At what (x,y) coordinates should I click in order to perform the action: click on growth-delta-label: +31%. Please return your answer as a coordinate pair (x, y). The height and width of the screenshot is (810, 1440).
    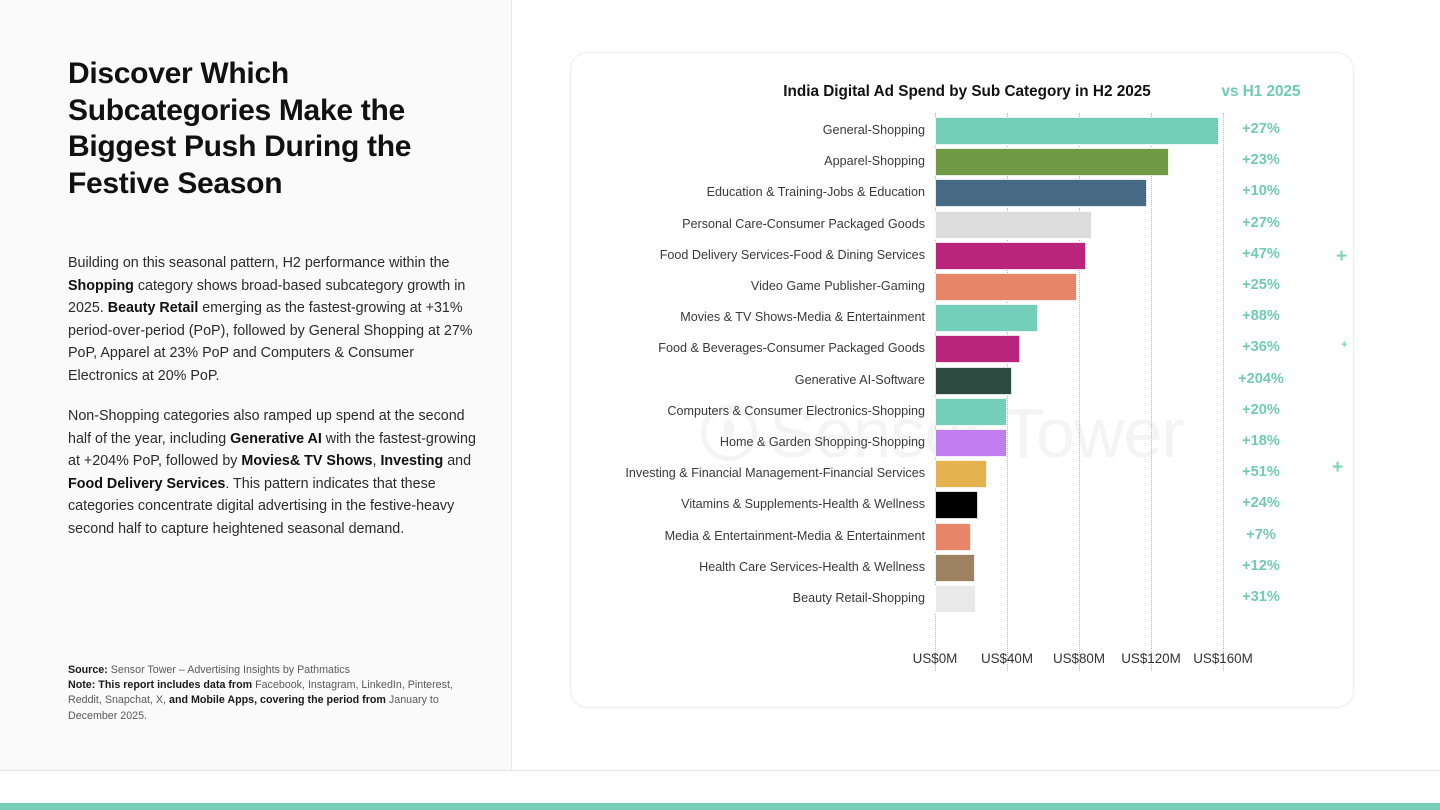
    Looking at the image, I should click on (1261, 597).